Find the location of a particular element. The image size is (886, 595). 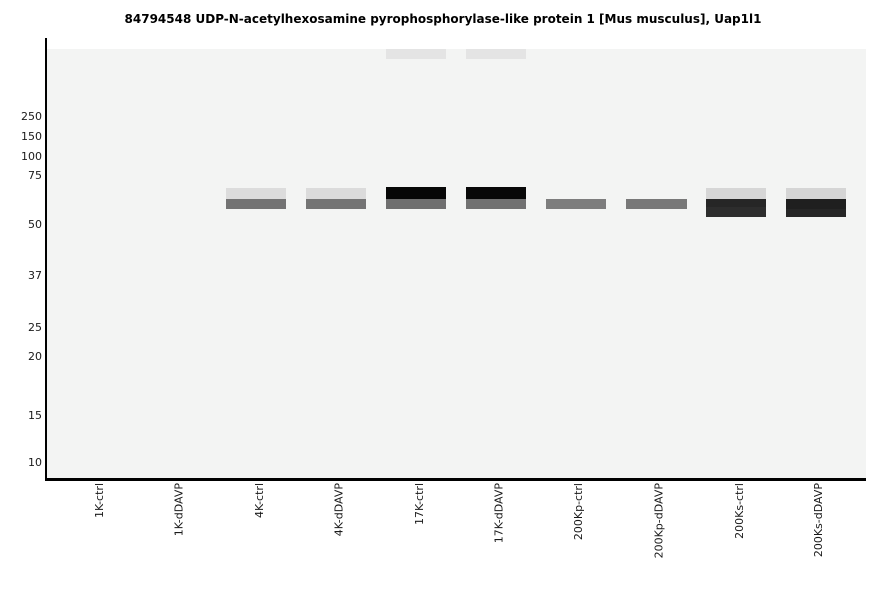

y-axis-spine is located at coordinates (46, 259).